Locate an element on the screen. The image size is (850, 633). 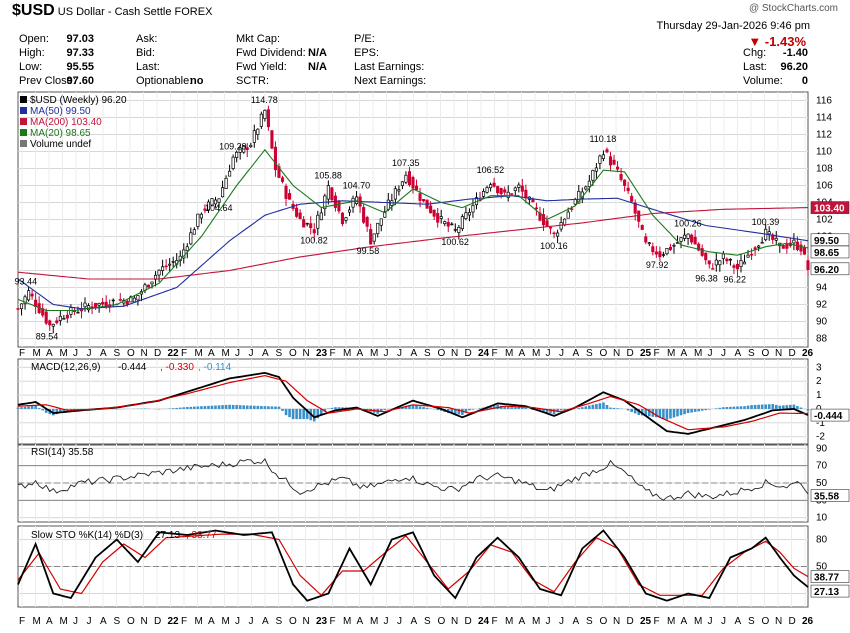
quote-value: no is located at coordinates (197, 81).